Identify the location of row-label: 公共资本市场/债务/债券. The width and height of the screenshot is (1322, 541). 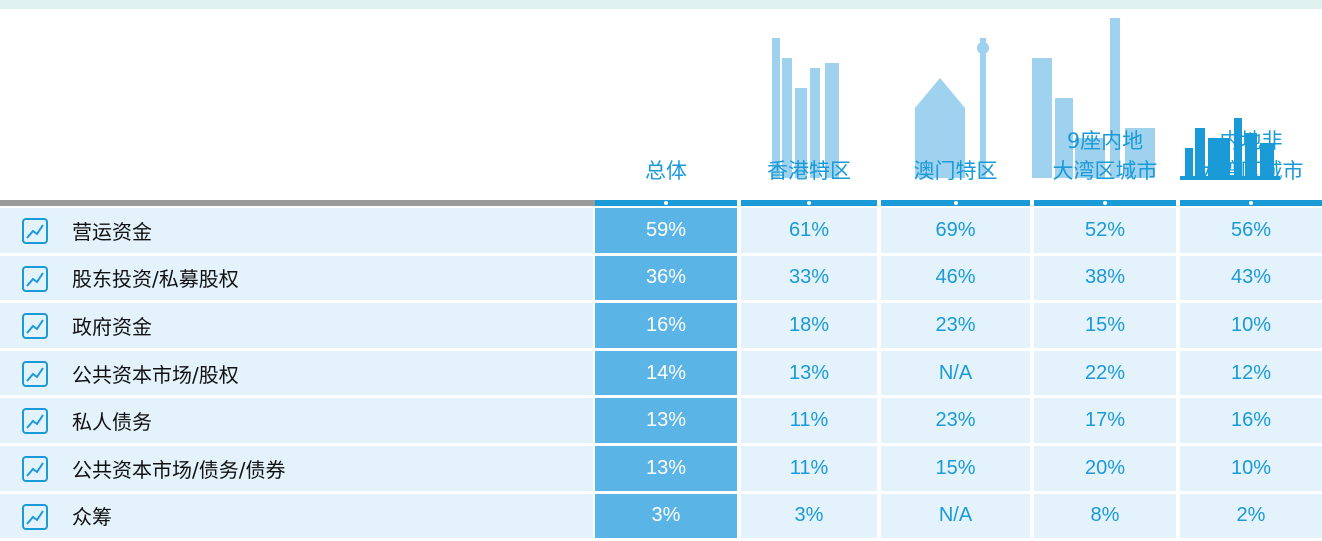
(296, 468).